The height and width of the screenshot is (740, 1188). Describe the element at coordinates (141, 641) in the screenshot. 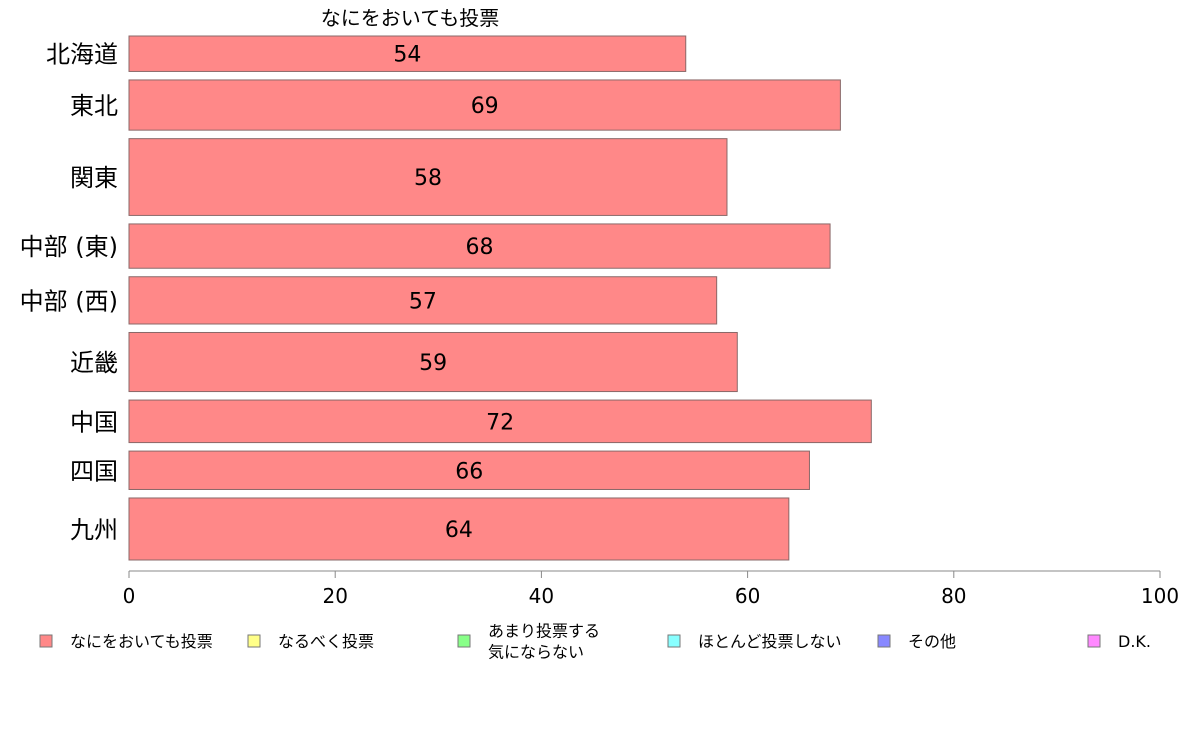

I see `legend-label: なにをおいても投票` at that location.